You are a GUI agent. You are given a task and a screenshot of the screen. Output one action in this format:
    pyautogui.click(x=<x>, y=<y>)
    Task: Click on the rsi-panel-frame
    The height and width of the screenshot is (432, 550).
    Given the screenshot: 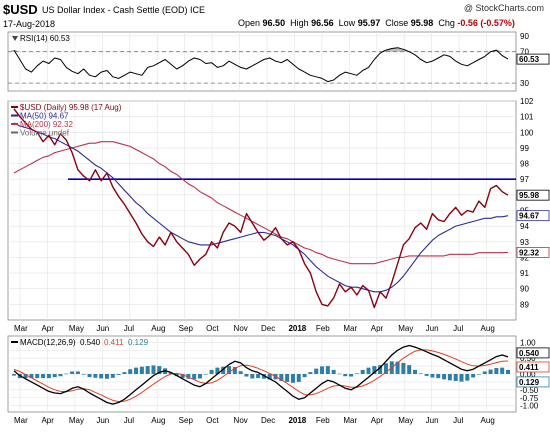 What is the action you would take?
    pyautogui.click(x=262, y=61)
    